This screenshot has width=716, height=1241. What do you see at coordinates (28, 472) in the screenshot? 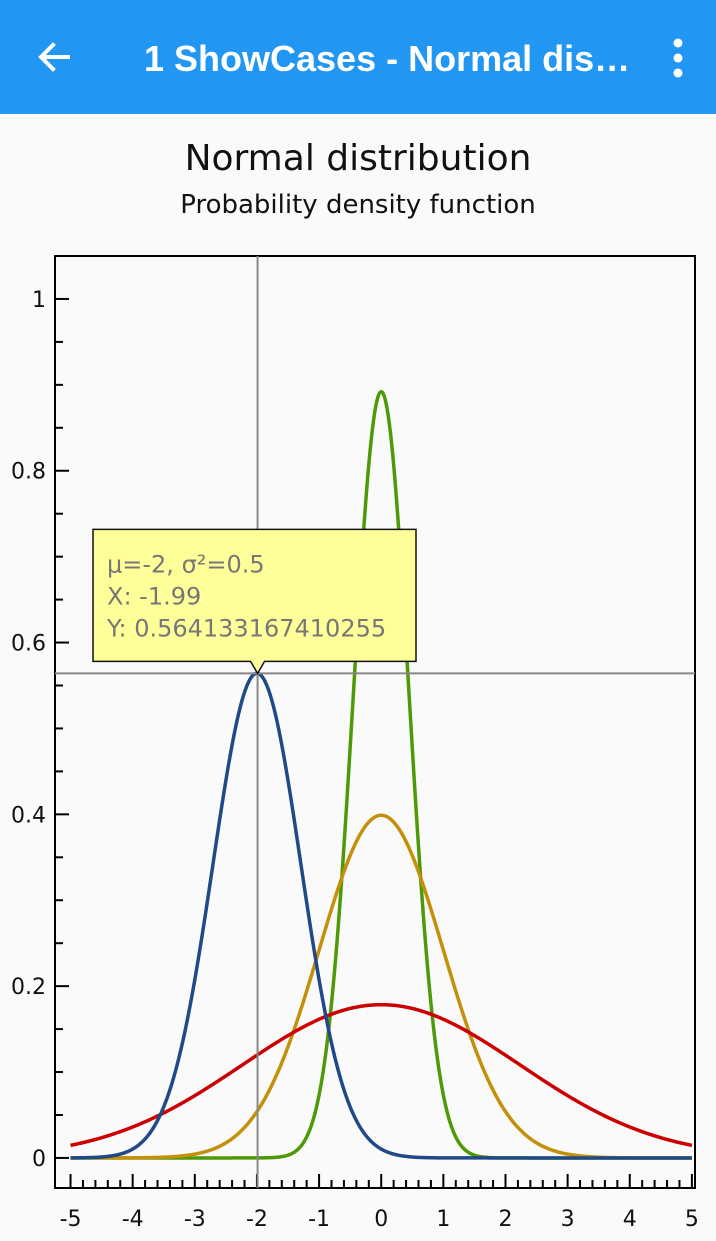
I see `y-tick-label: 0.8` at bounding box center [28, 472].